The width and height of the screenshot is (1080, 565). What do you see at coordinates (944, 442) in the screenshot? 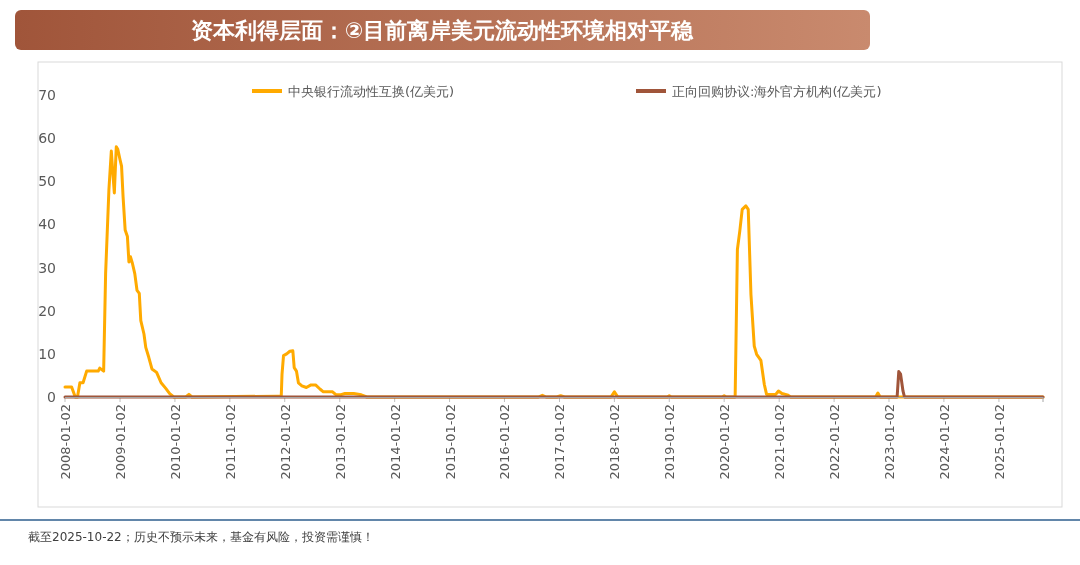
I see `x-tick-label: 2024-01-02` at bounding box center [944, 442].